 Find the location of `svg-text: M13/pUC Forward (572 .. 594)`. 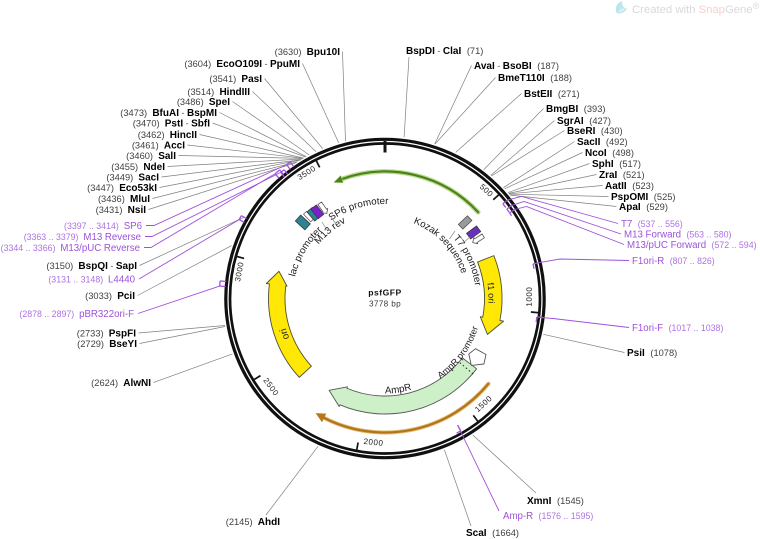

svg-text: M13/pUC Forward (572 .. 594) is located at coordinates (692, 245).